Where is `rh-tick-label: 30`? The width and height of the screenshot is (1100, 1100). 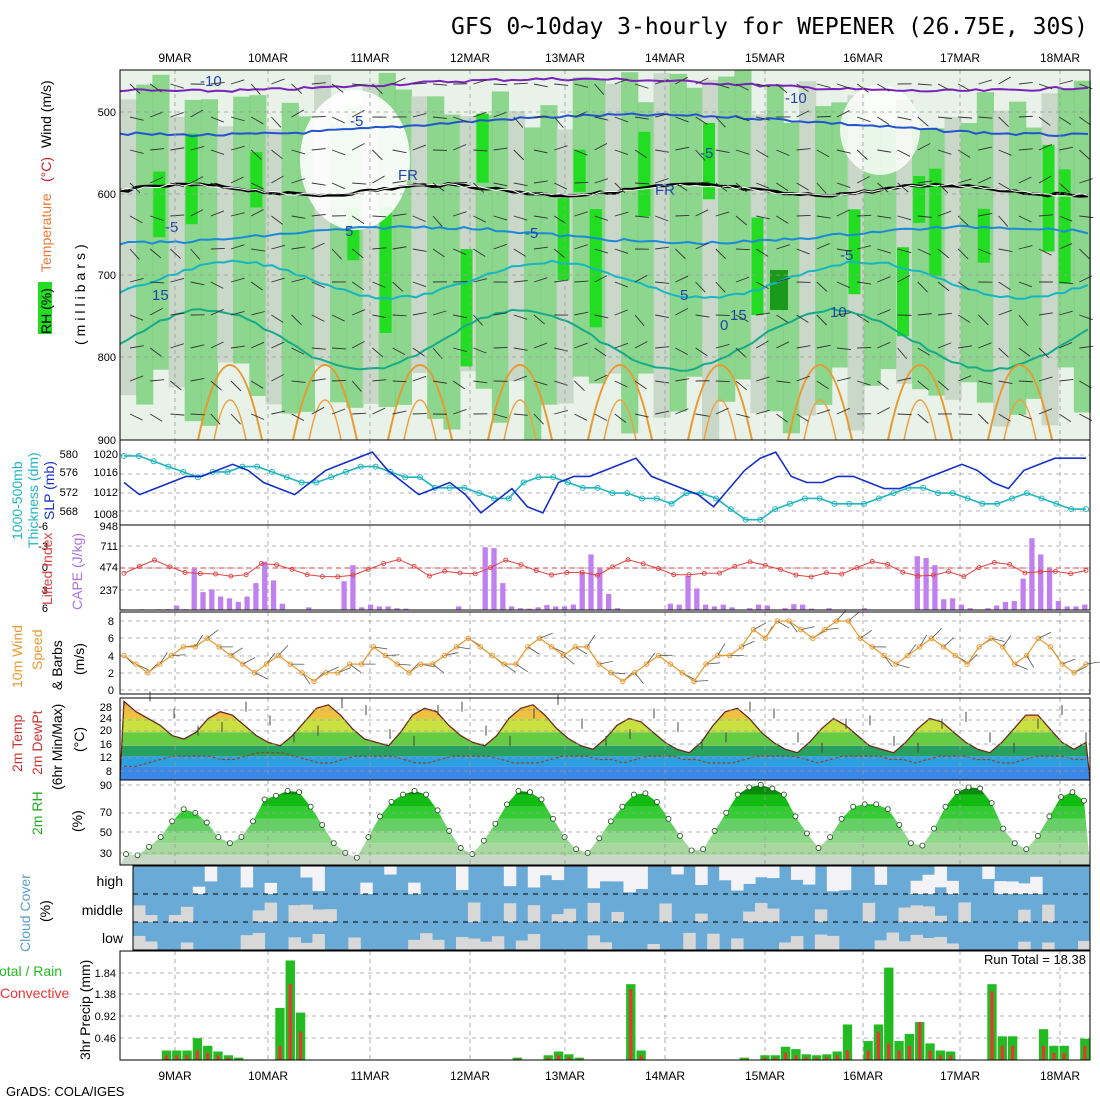 rh-tick-label: 30 is located at coordinates (106, 854).